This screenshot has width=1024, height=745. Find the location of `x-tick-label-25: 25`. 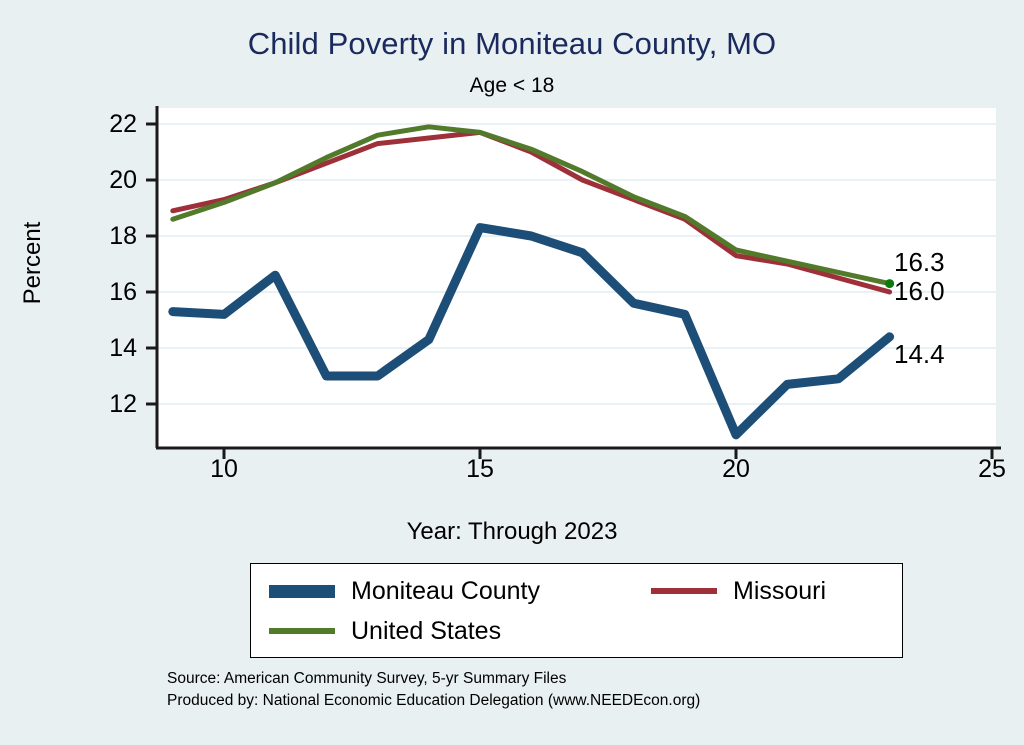

x-tick-label-25: 25 is located at coordinates (992, 469).